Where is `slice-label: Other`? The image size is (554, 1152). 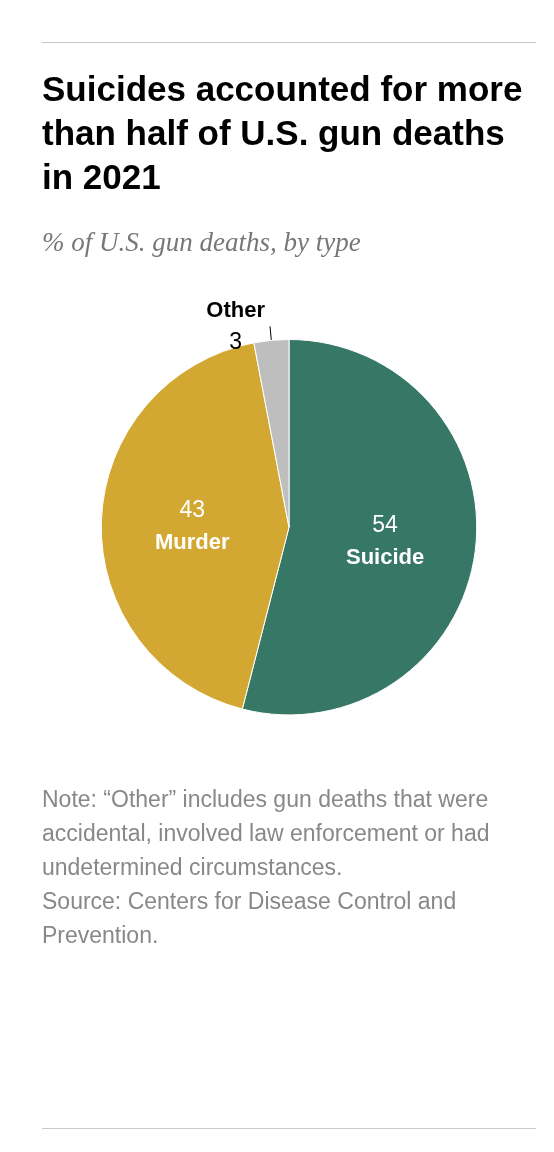 slice-label: Other is located at coordinates (236, 309).